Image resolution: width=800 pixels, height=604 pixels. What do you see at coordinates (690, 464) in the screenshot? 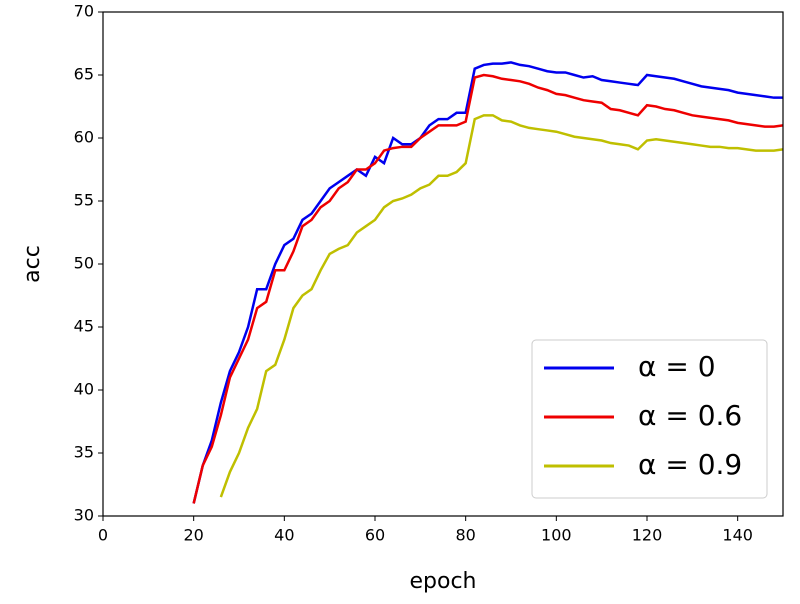
I see `legend-label: α = 0.9` at bounding box center [690, 464].